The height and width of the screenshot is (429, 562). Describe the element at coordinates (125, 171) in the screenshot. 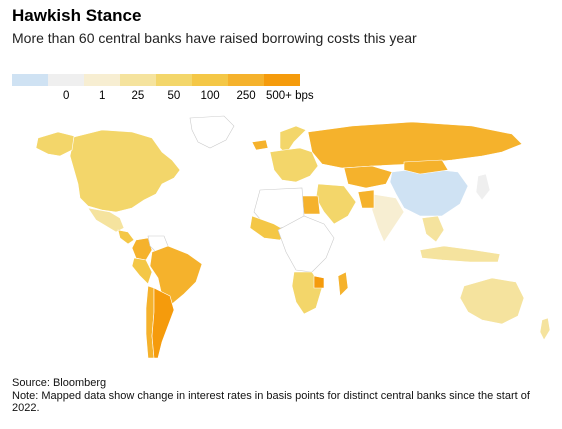

I see `region-north-america` at that location.